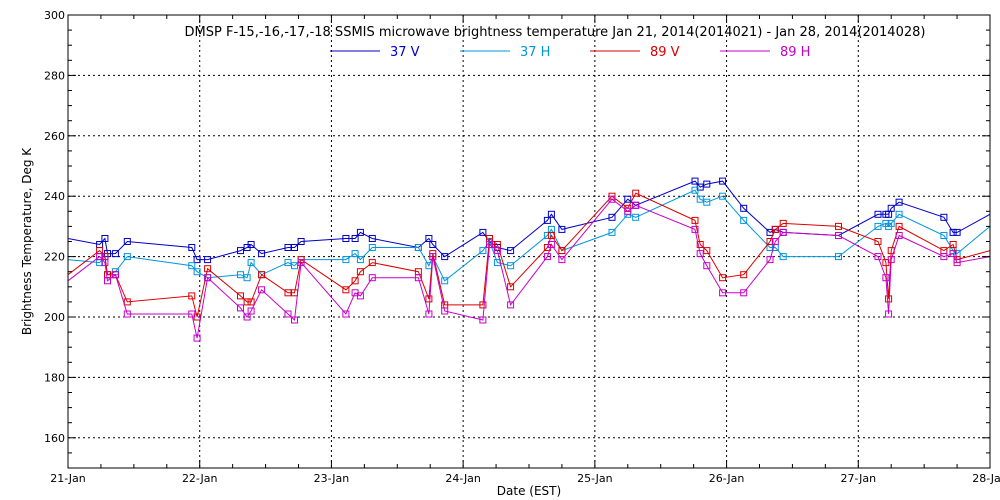  I want to click on x-tick-label: 23-Jan, so click(332, 478).